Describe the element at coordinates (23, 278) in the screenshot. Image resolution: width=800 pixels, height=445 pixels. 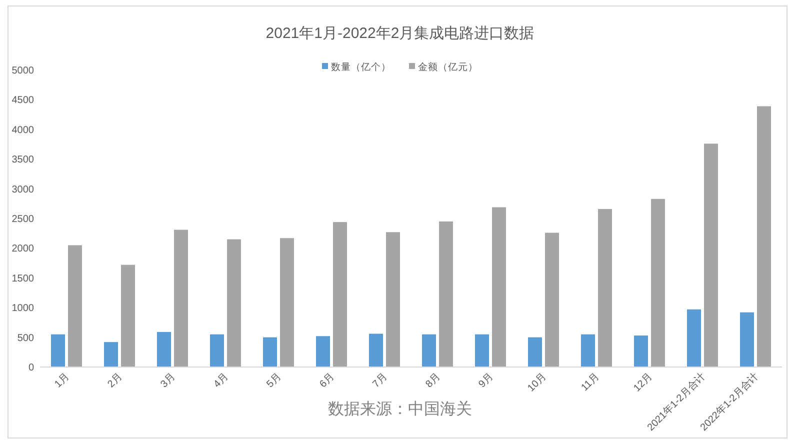
I see `y-tick-label: 1500` at that location.